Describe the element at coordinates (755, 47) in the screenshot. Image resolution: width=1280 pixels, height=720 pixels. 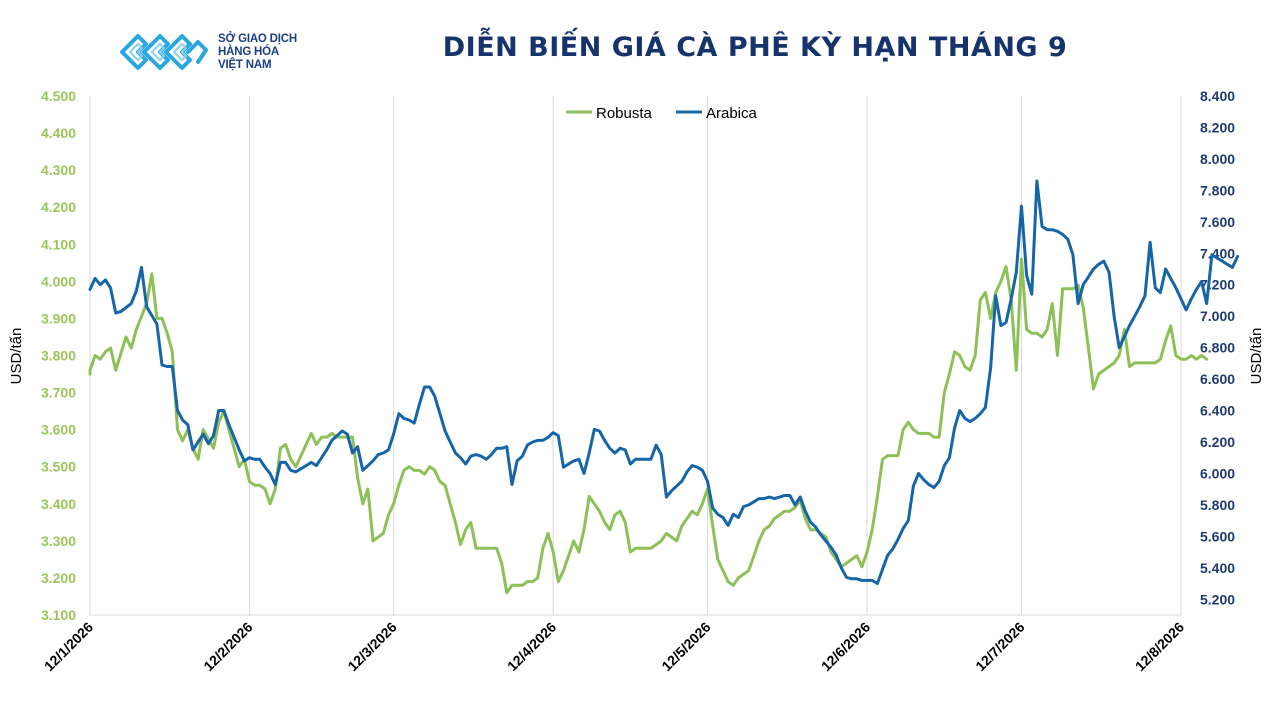
I see `chart-title: DIỄN BIẾN GIÁ CÀ PHÊ KỲ HẠN THÁNG 9` at that location.